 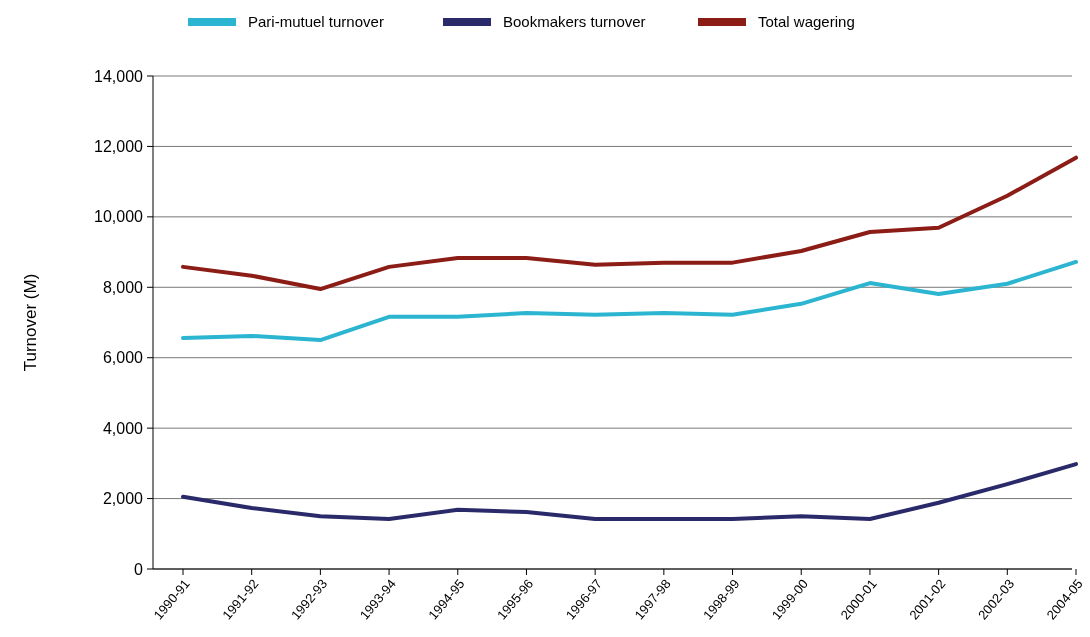 What do you see at coordinates (123, 499) in the screenshot?
I see `y-tick-label: 2,000` at bounding box center [123, 499].